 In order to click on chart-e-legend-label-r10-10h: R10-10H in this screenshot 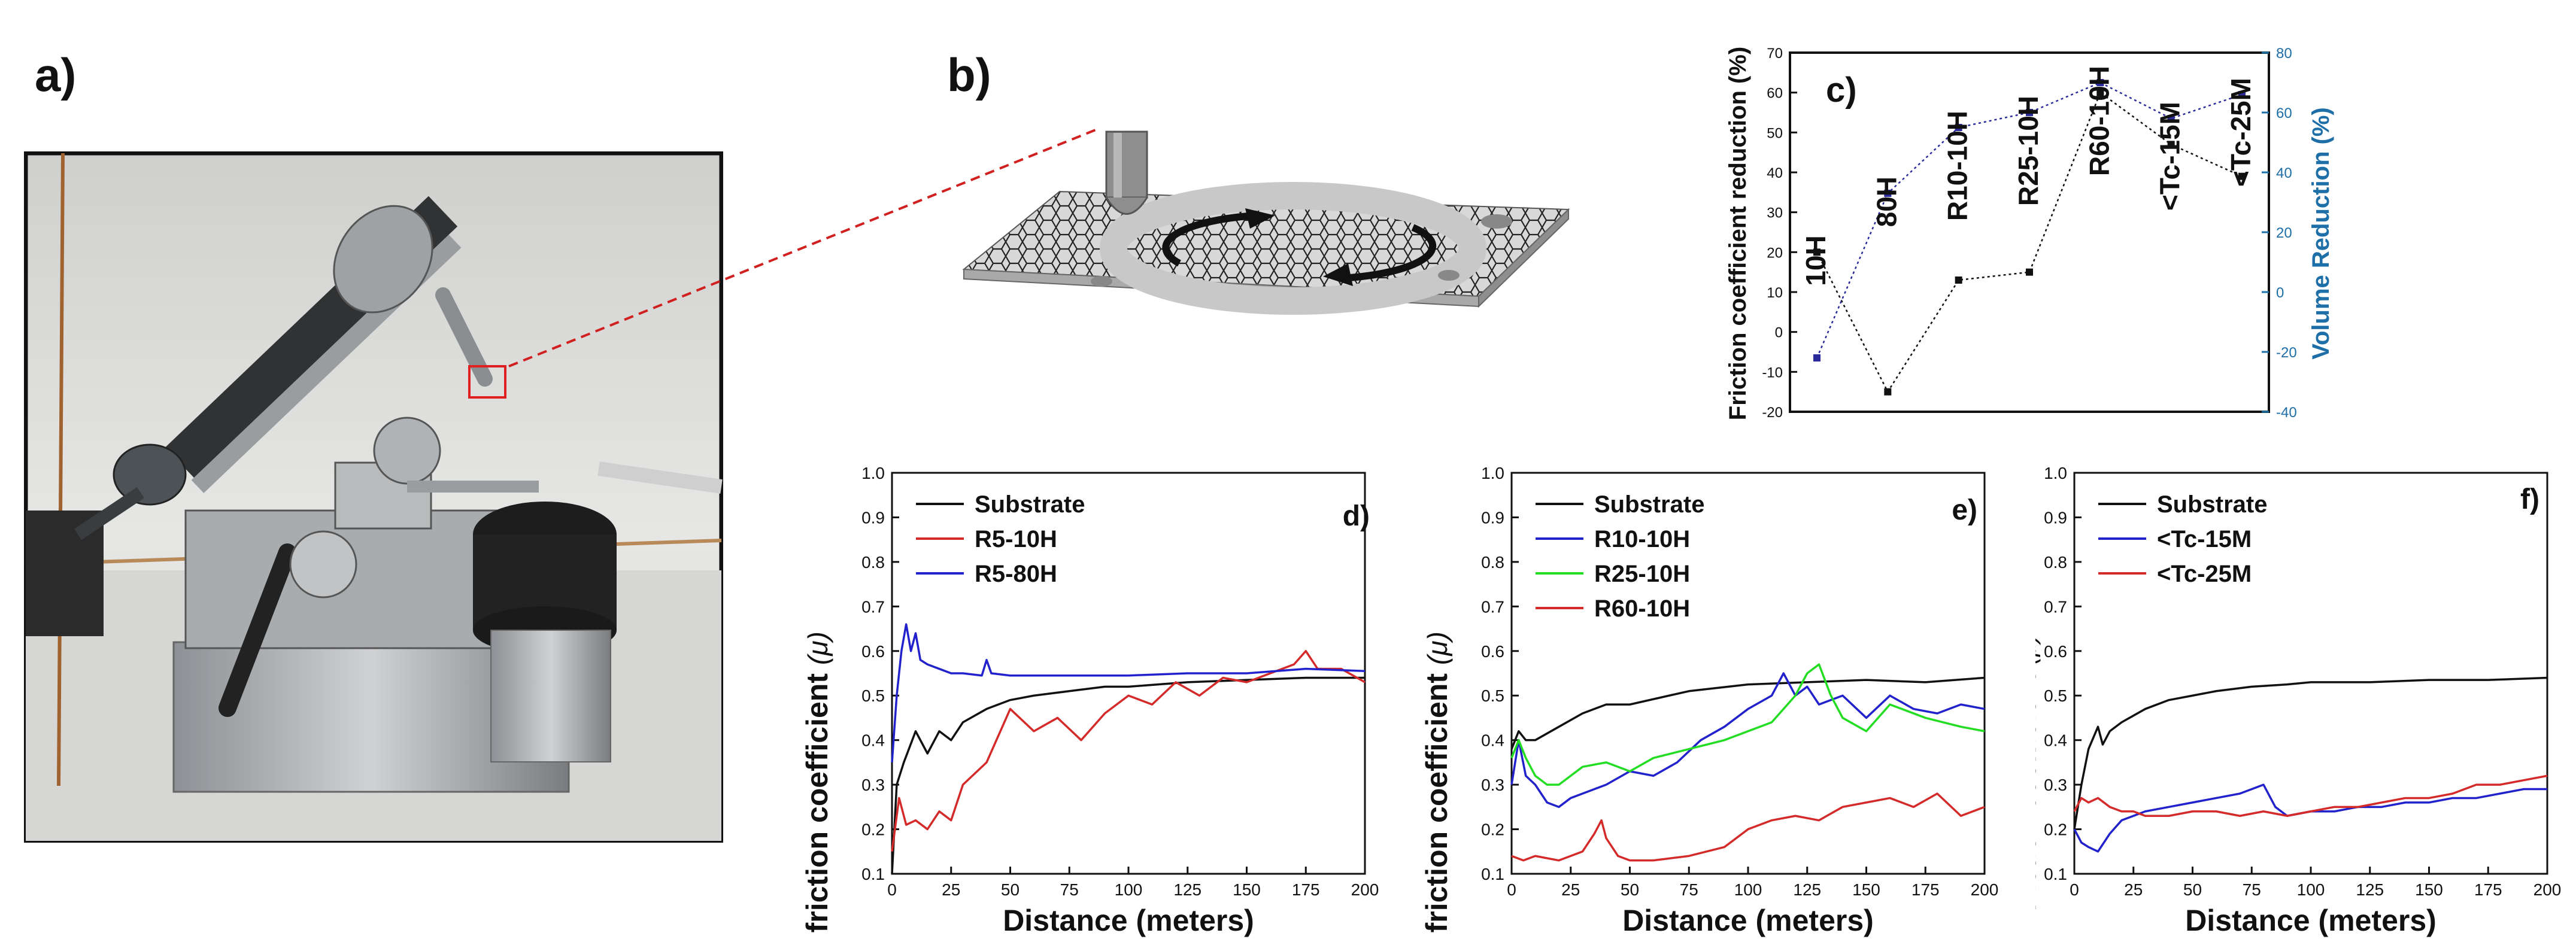, I will do `click(1642, 539)`.